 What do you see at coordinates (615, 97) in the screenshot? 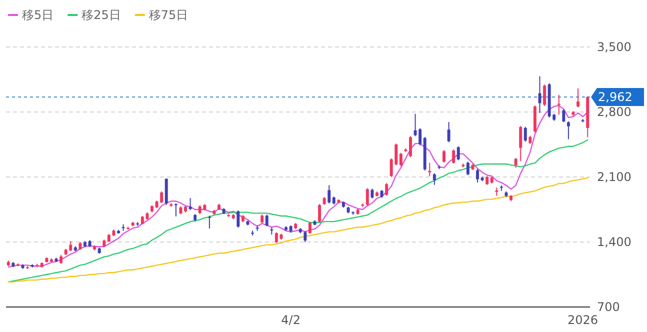
I see `ref-line-label: 2,962` at bounding box center [615, 97].